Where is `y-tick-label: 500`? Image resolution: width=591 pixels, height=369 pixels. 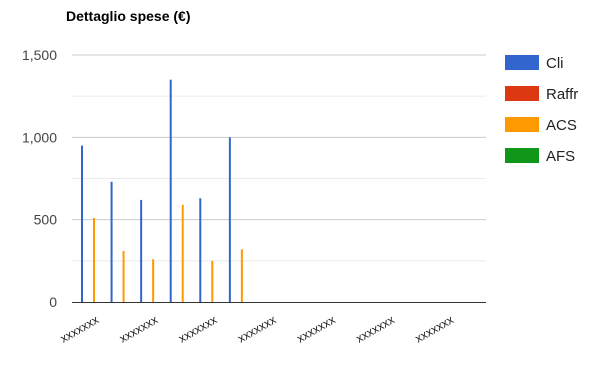
y-tick-label: 500 is located at coordinates (46, 220).